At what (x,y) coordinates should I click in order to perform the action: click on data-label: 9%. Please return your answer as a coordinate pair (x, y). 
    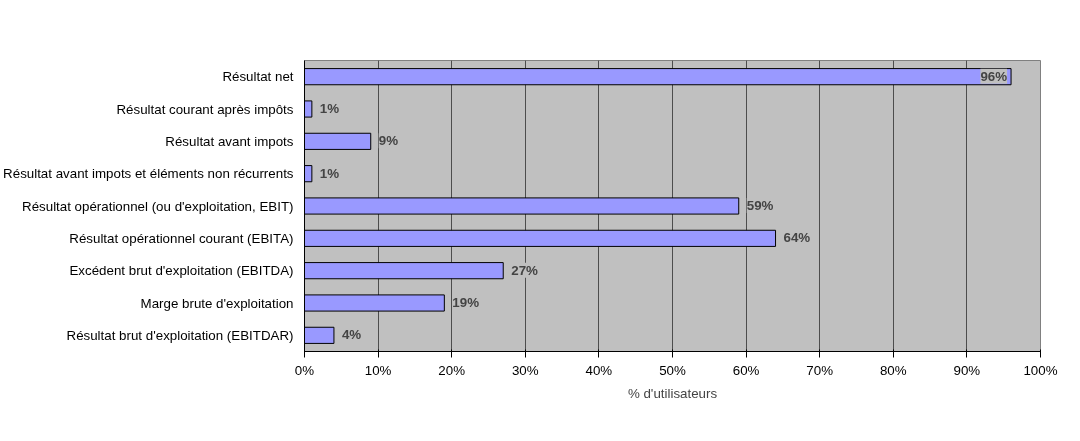
    Looking at the image, I should click on (388, 141).